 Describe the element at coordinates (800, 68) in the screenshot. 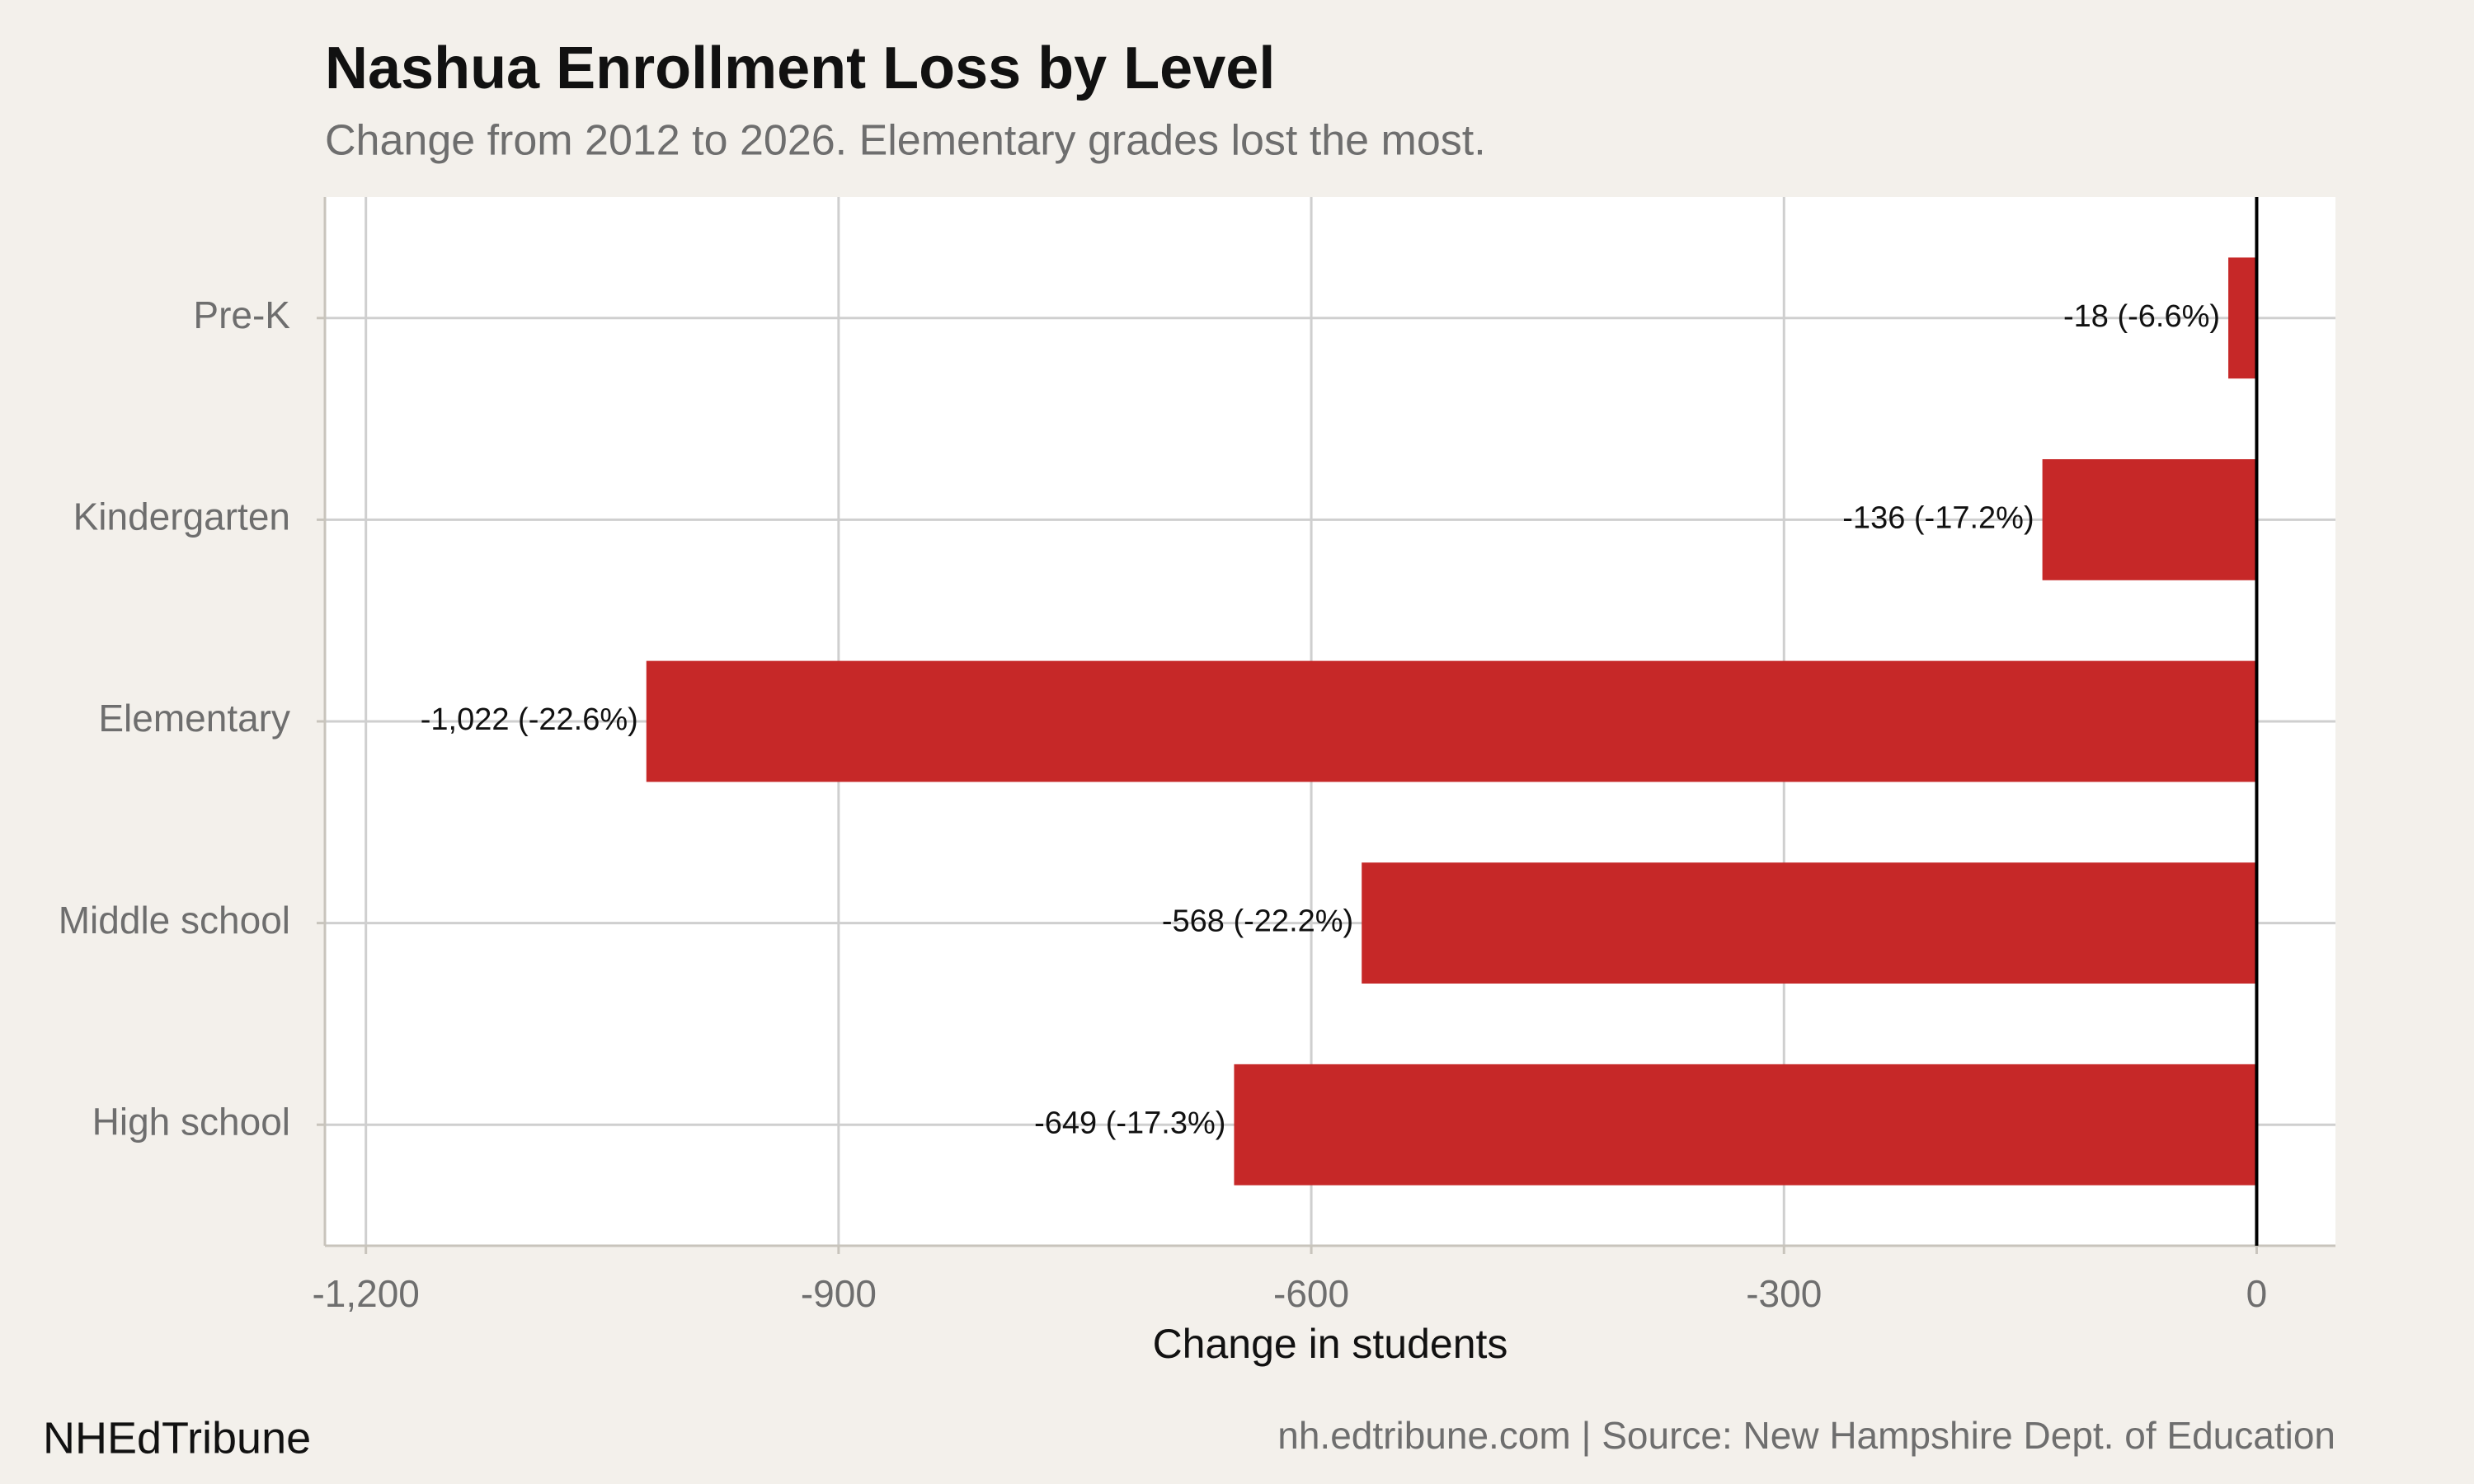

I see `chart-title: Nashua Enrollment Loss by Level` at that location.